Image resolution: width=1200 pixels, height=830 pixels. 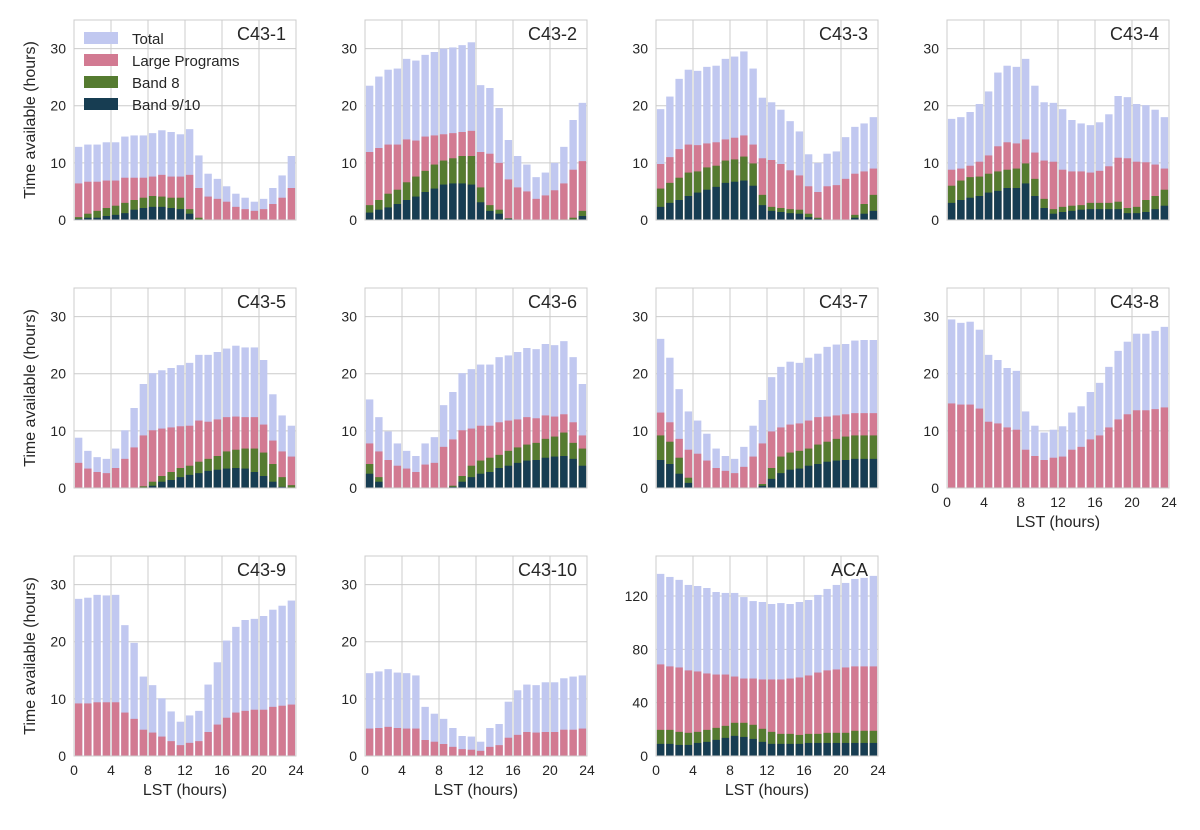 I want to click on y-axis-label: Time available (hours), so click(x=30, y=388).